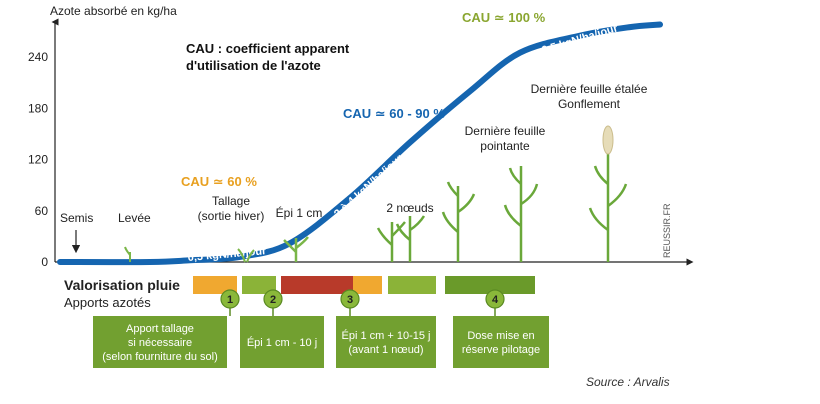 The image size is (820, 404). I want to click on apport-4-text-2: réserve pilotage, so click(501, 350).